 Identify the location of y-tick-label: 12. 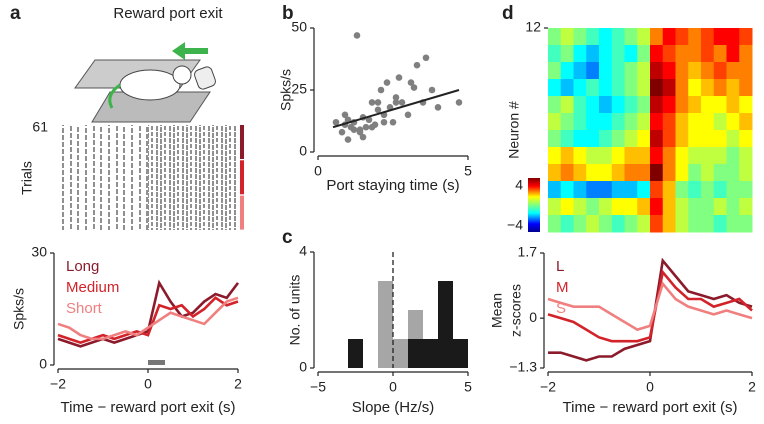
(533, 27).